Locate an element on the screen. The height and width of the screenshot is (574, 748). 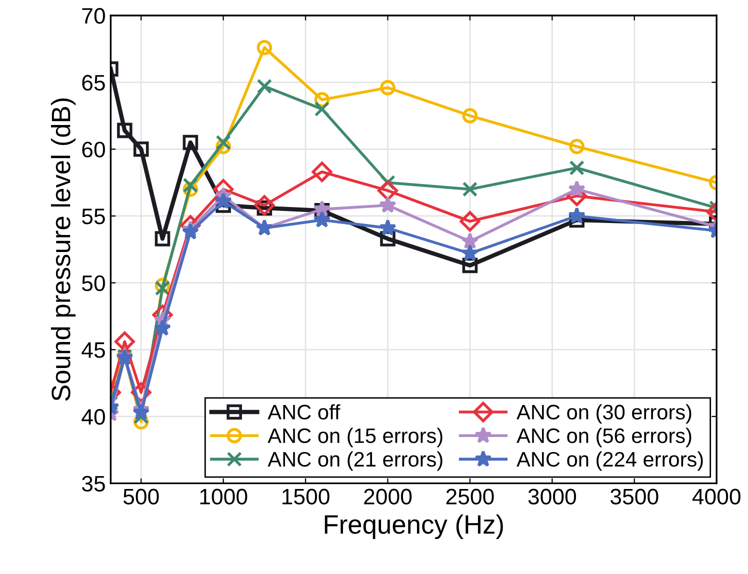
legend-label: ANC on (224 errors) is located at coordinates (609, 461).